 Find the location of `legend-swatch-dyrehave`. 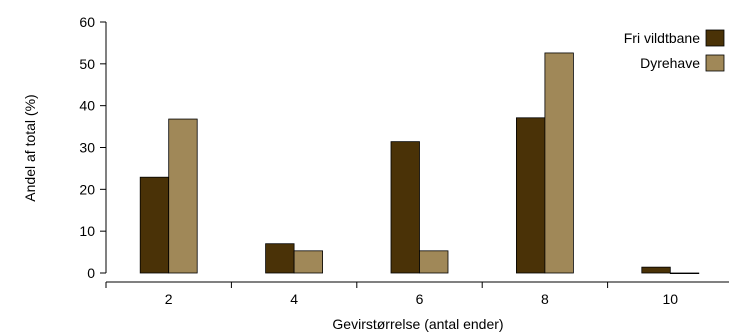

legend-swatch-dyrehave is located at coordinates (715, 63).